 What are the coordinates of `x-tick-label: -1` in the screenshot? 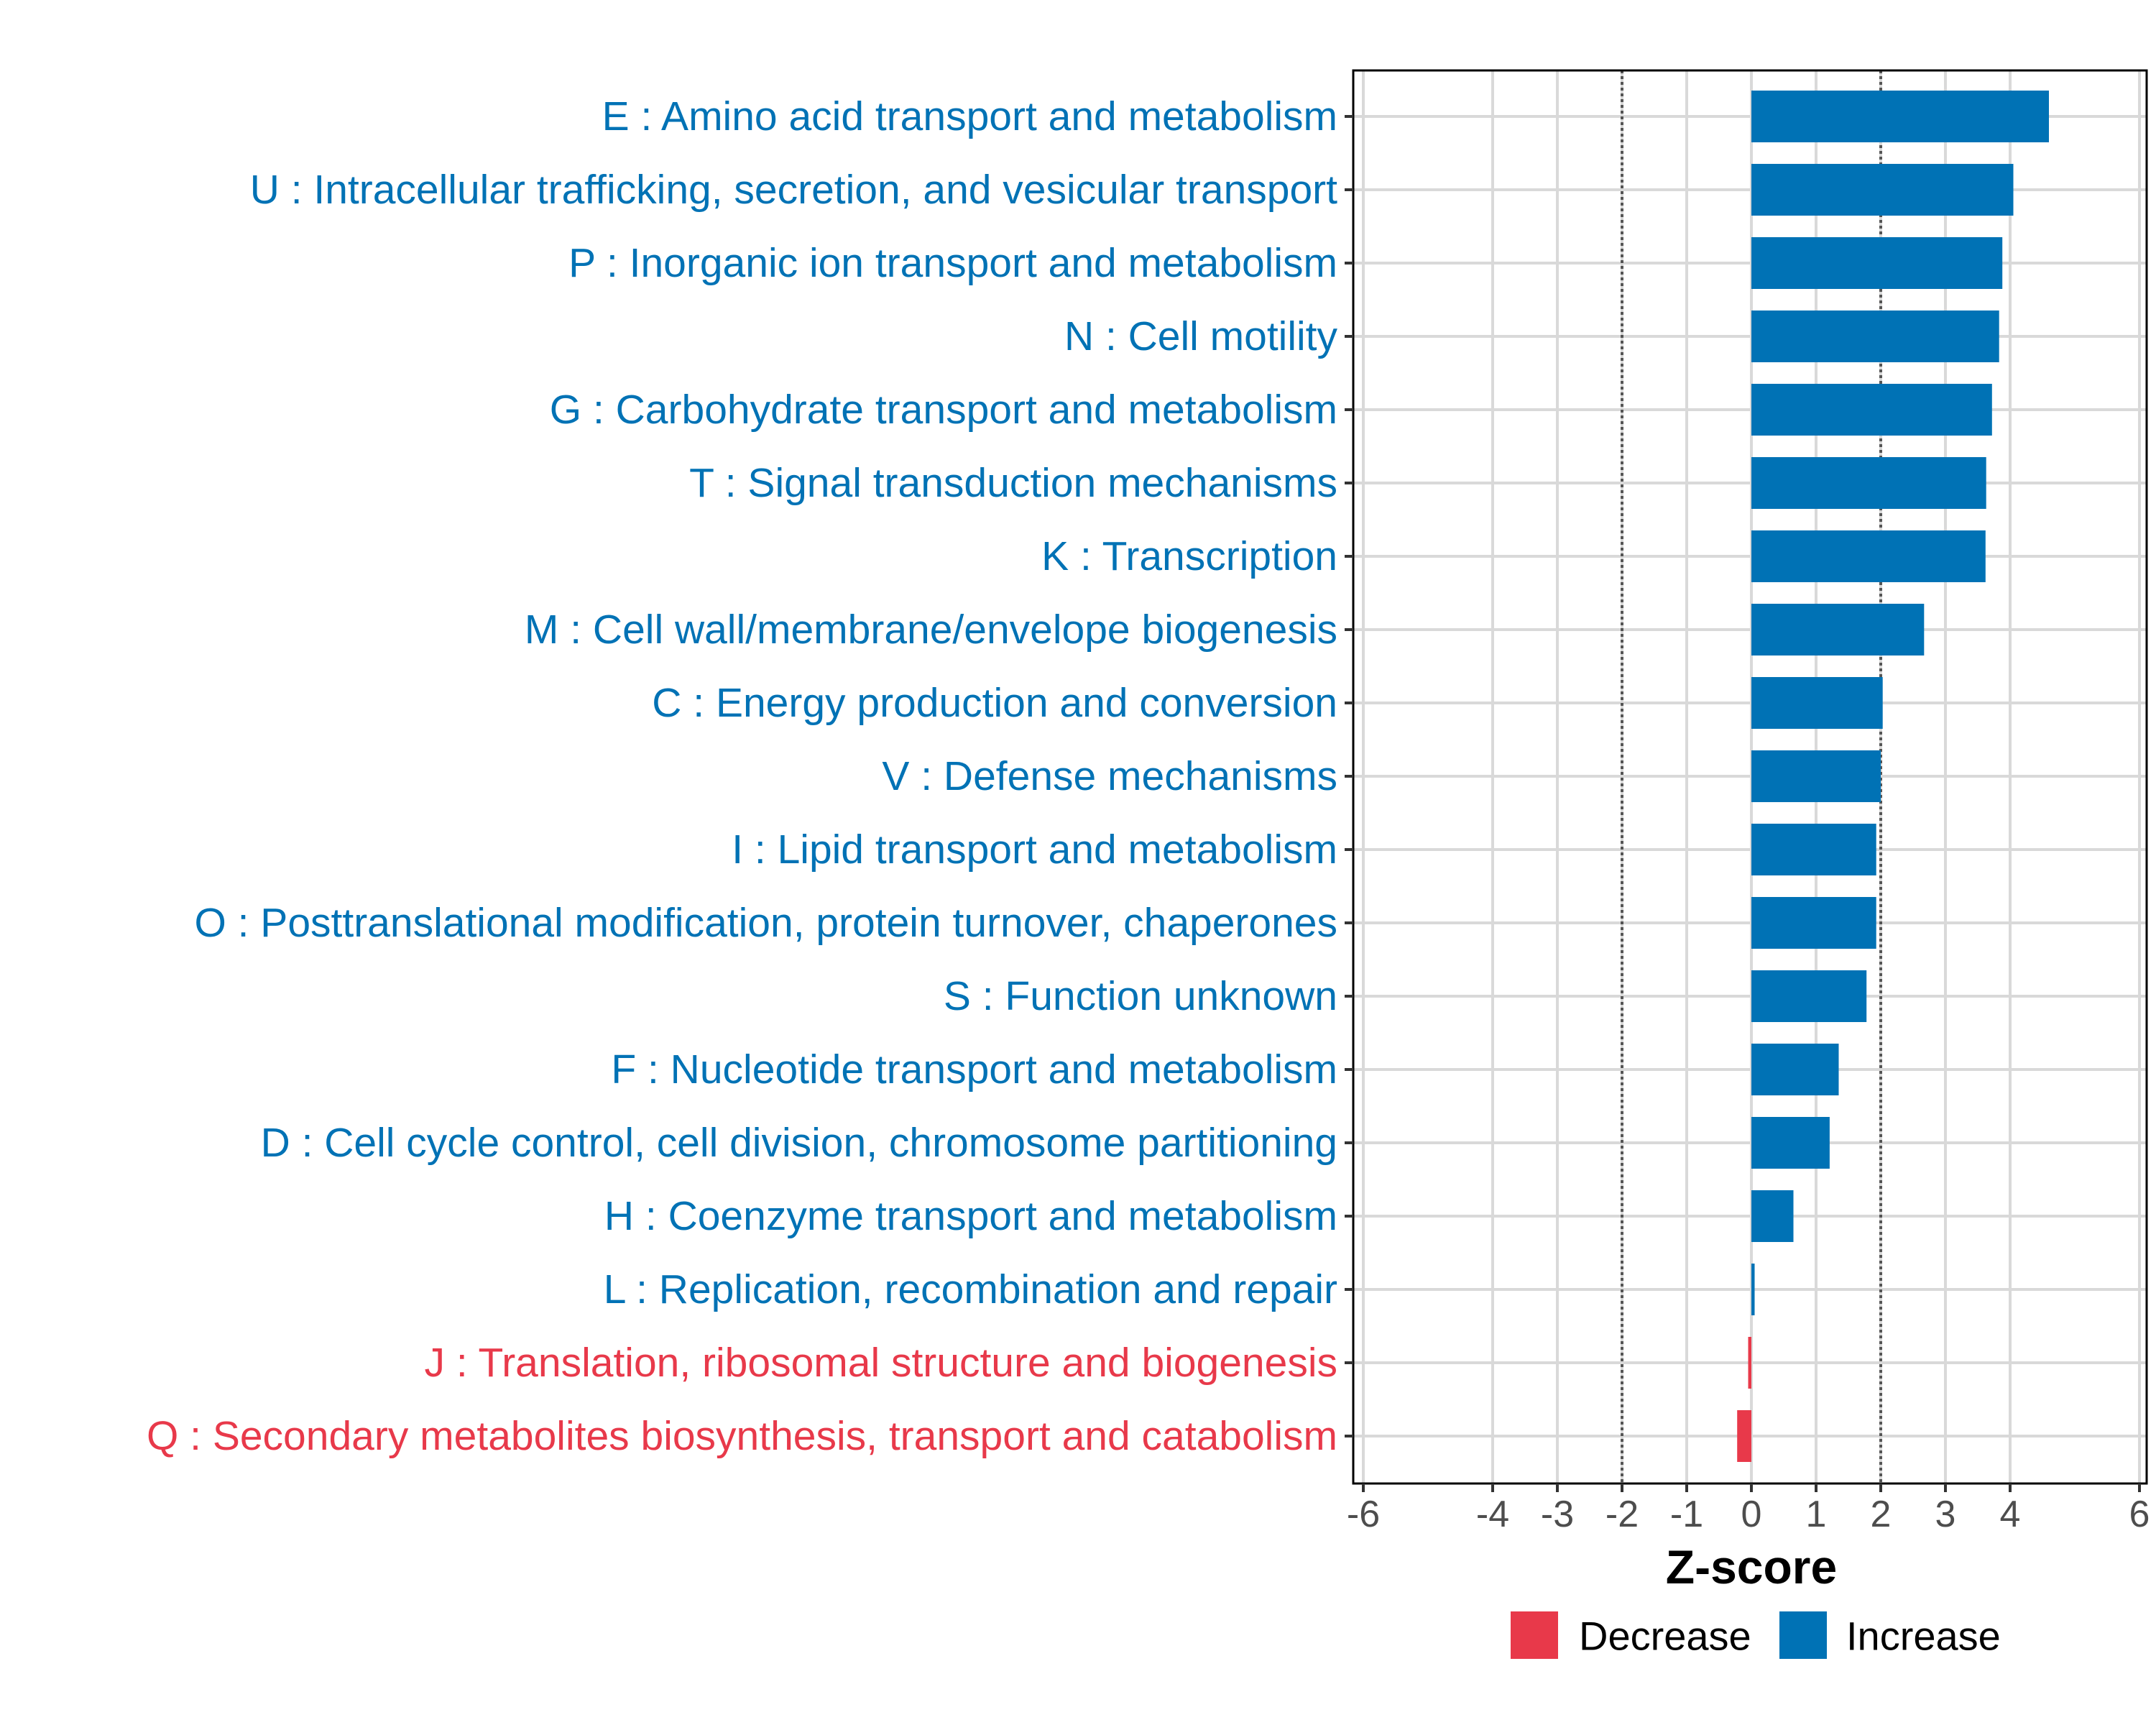 It's located at (1686, 1514).